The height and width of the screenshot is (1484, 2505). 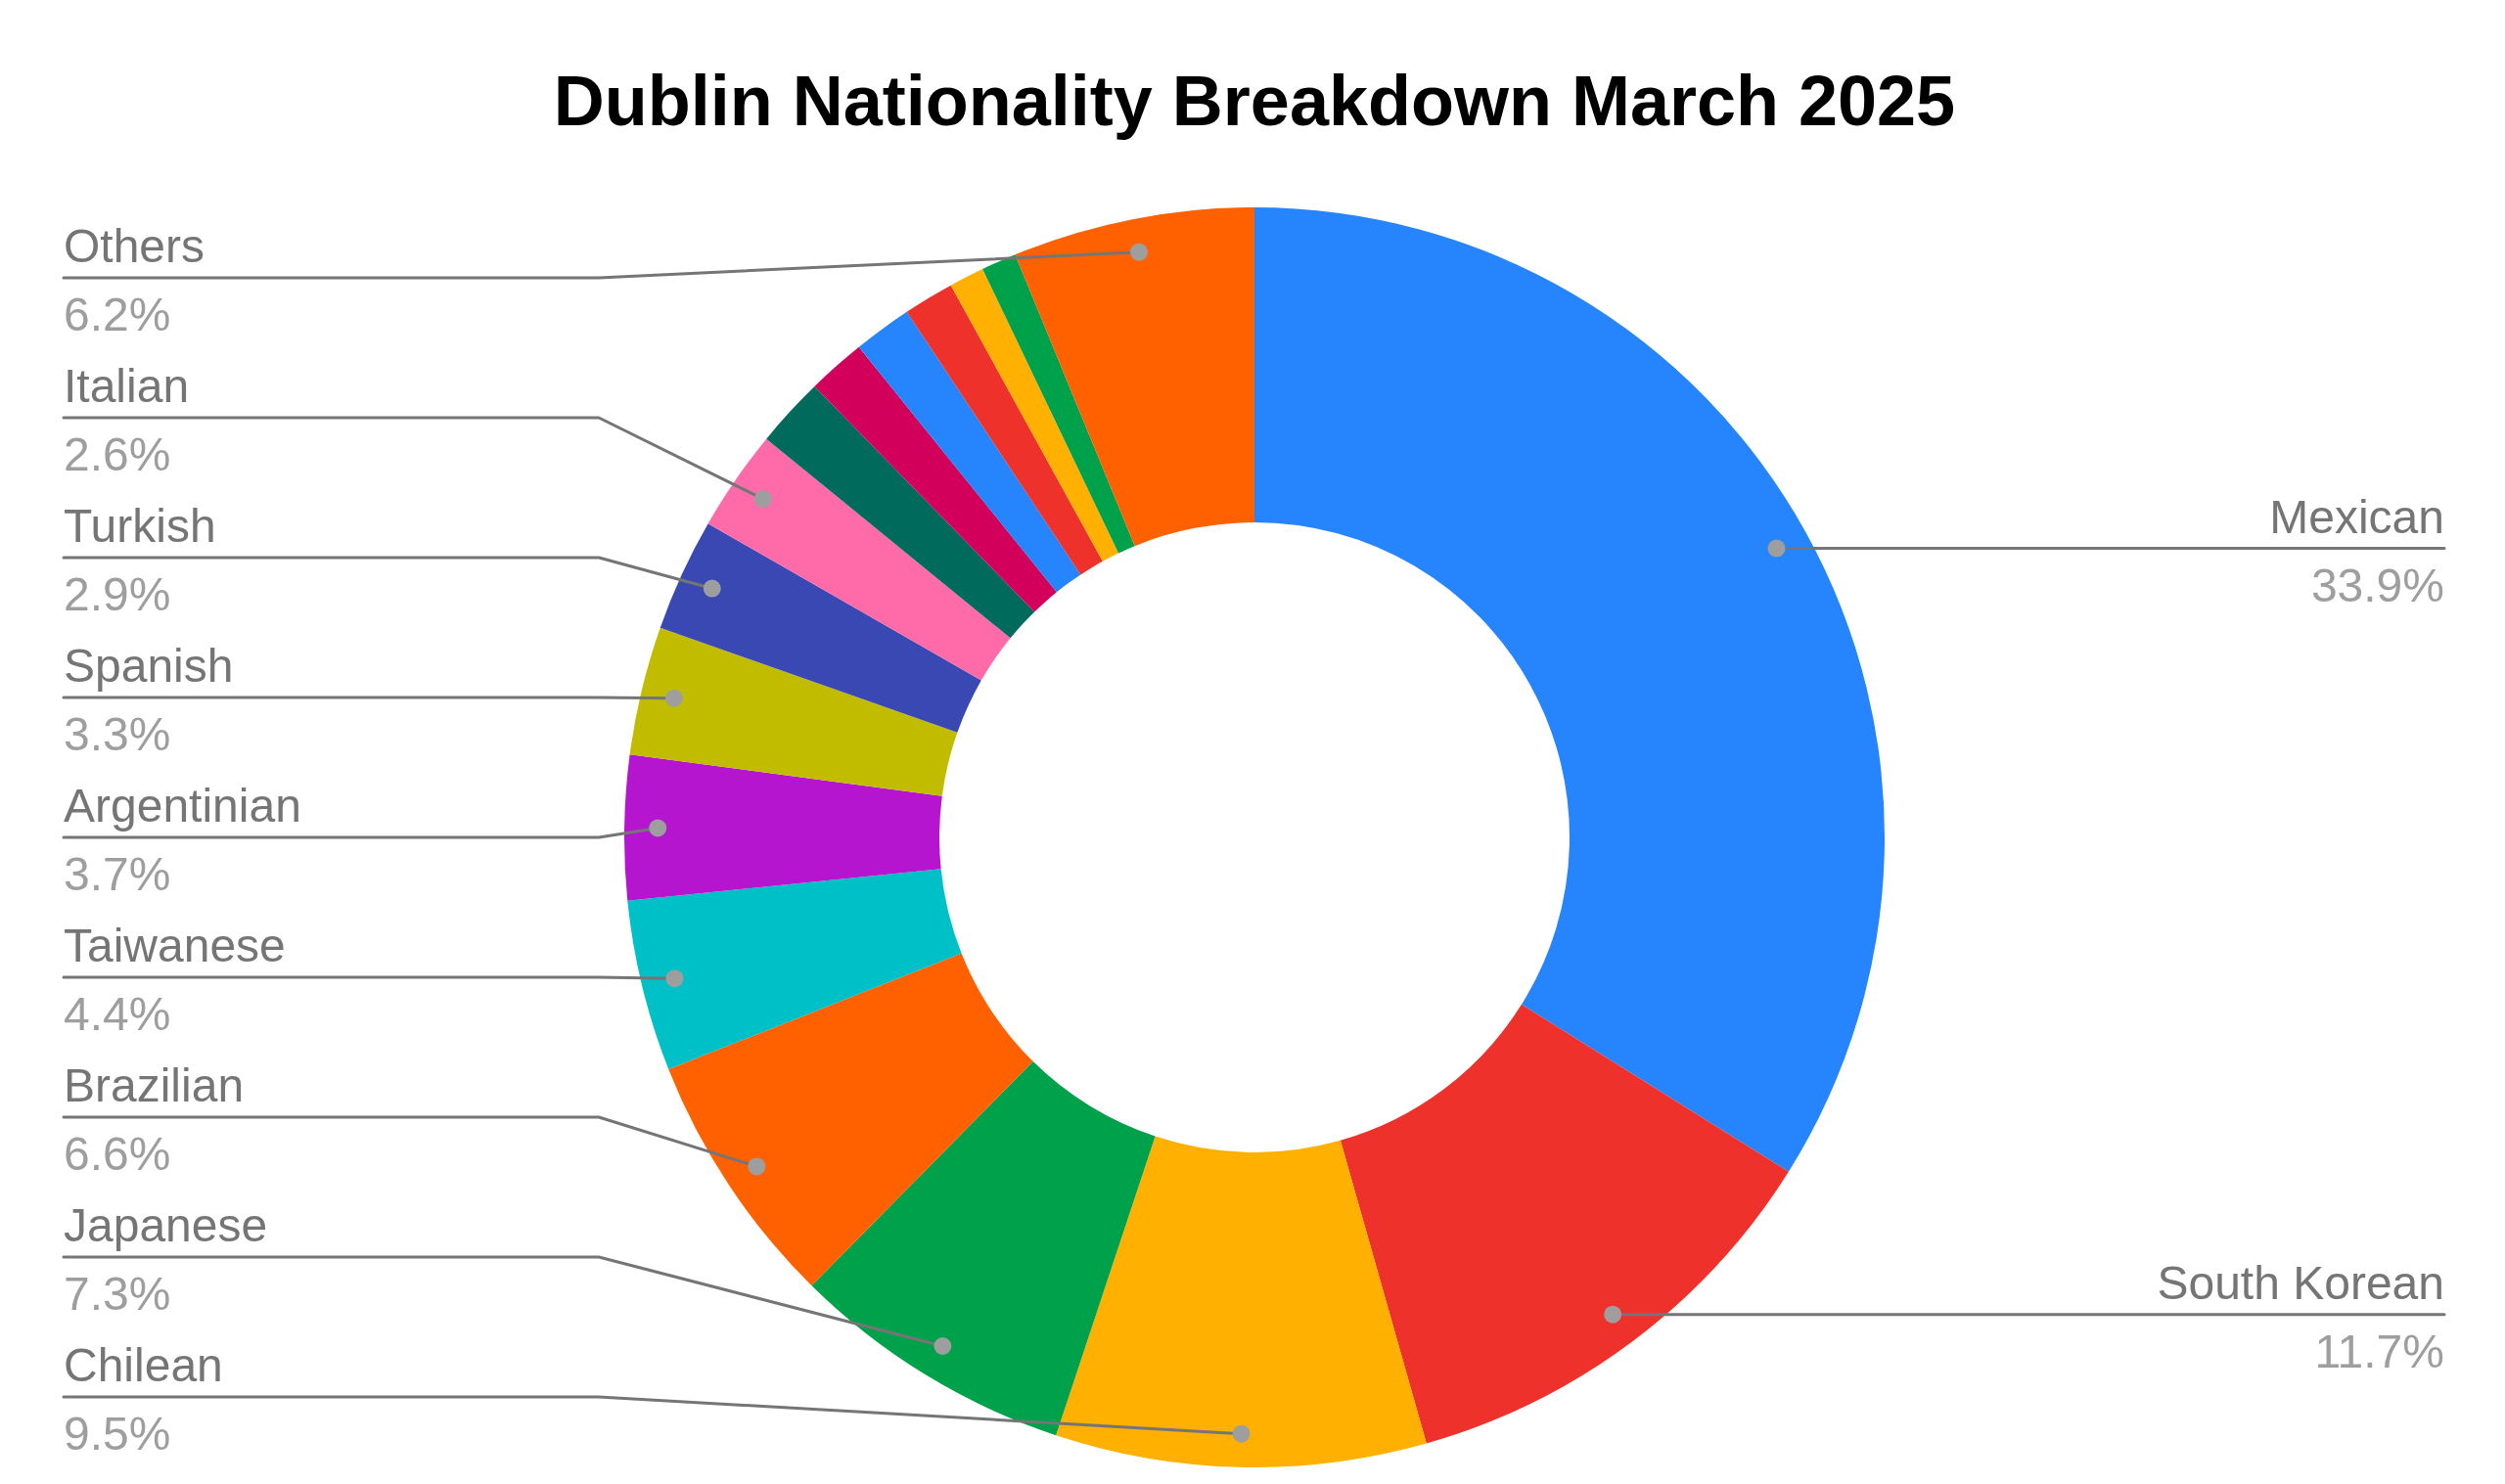 I want to click on data-label: 2.6%, so click(x=117, y=454).